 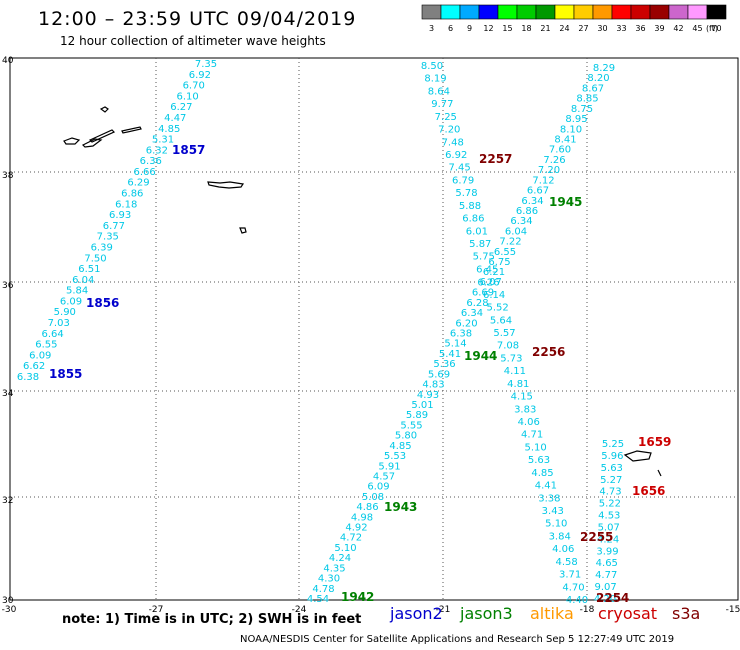 I want to click on swh-value: 6.07, so click(x=491, y=282).